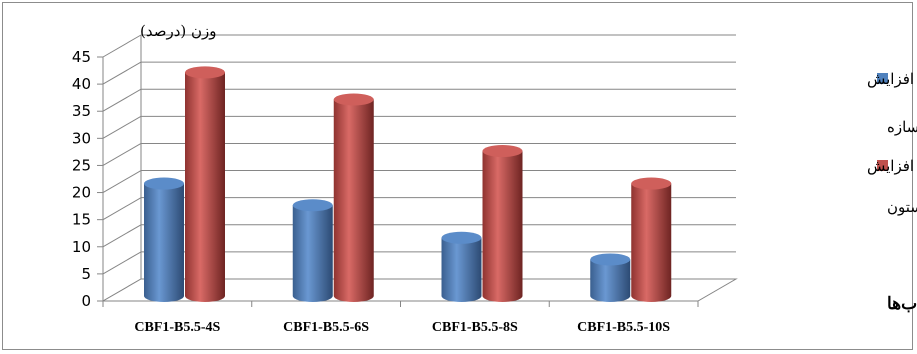 Image resolution: width=917 pixels, height=354 pixels. What do you see at coordinates (178, 31) in the screenshot?
I see `y-axis-title: وزن (درصد)` at bounding box center [178, 31].